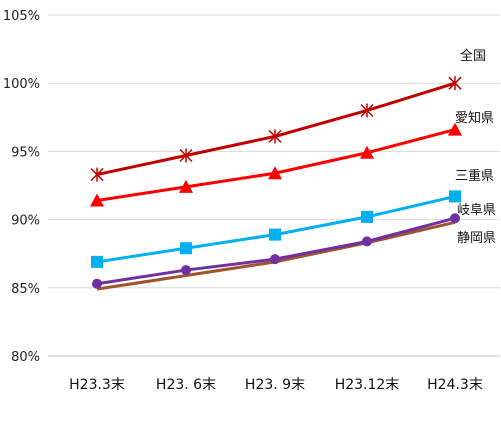  What do you see at coordinates (25, 289) in the screenshot?
I see `y-tick-label: 85%` at bounding box center [25, 289].